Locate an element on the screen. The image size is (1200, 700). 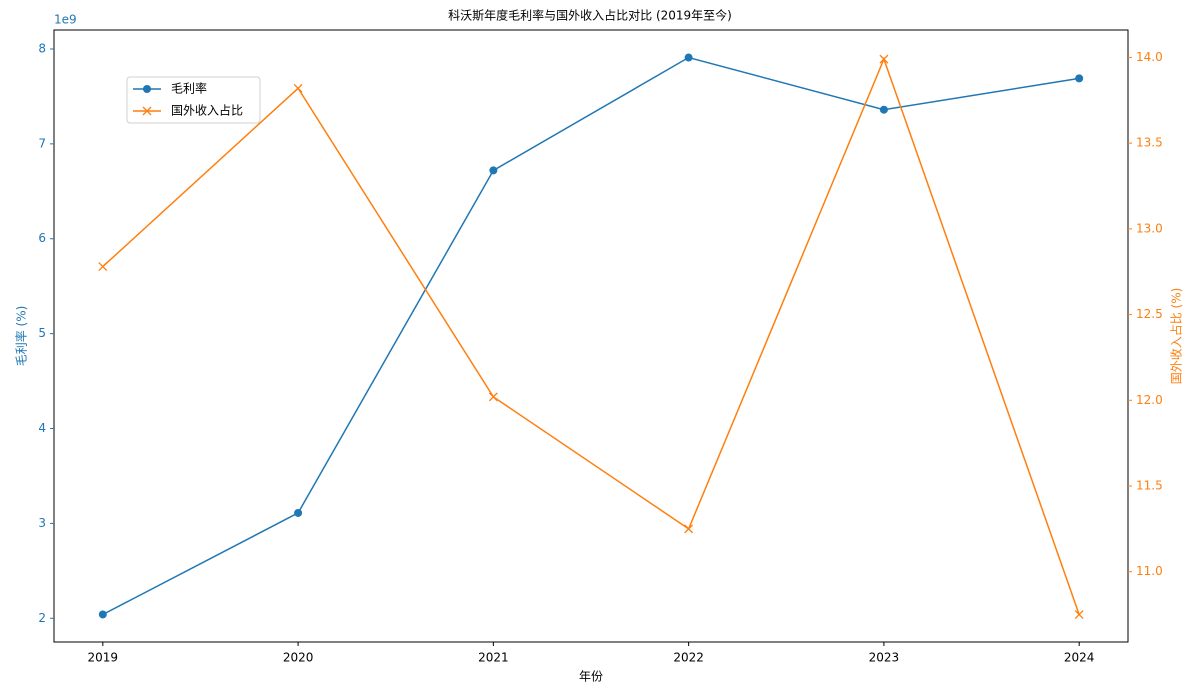
y2-tick-label: 12.5 is located at coordinates (1149, 314).